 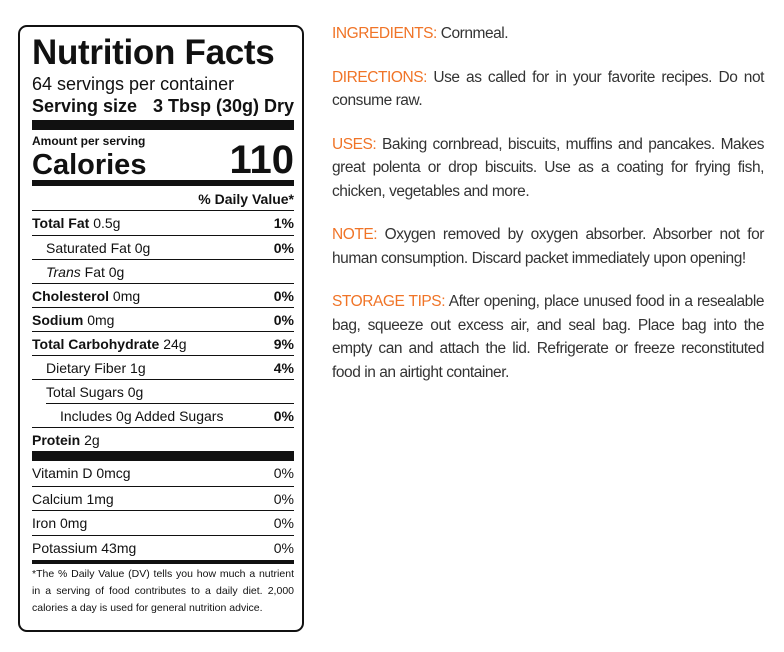 I want to click on nutrient-row: Total Carbohydrate 24g 9%, so click(x=163, y=343).